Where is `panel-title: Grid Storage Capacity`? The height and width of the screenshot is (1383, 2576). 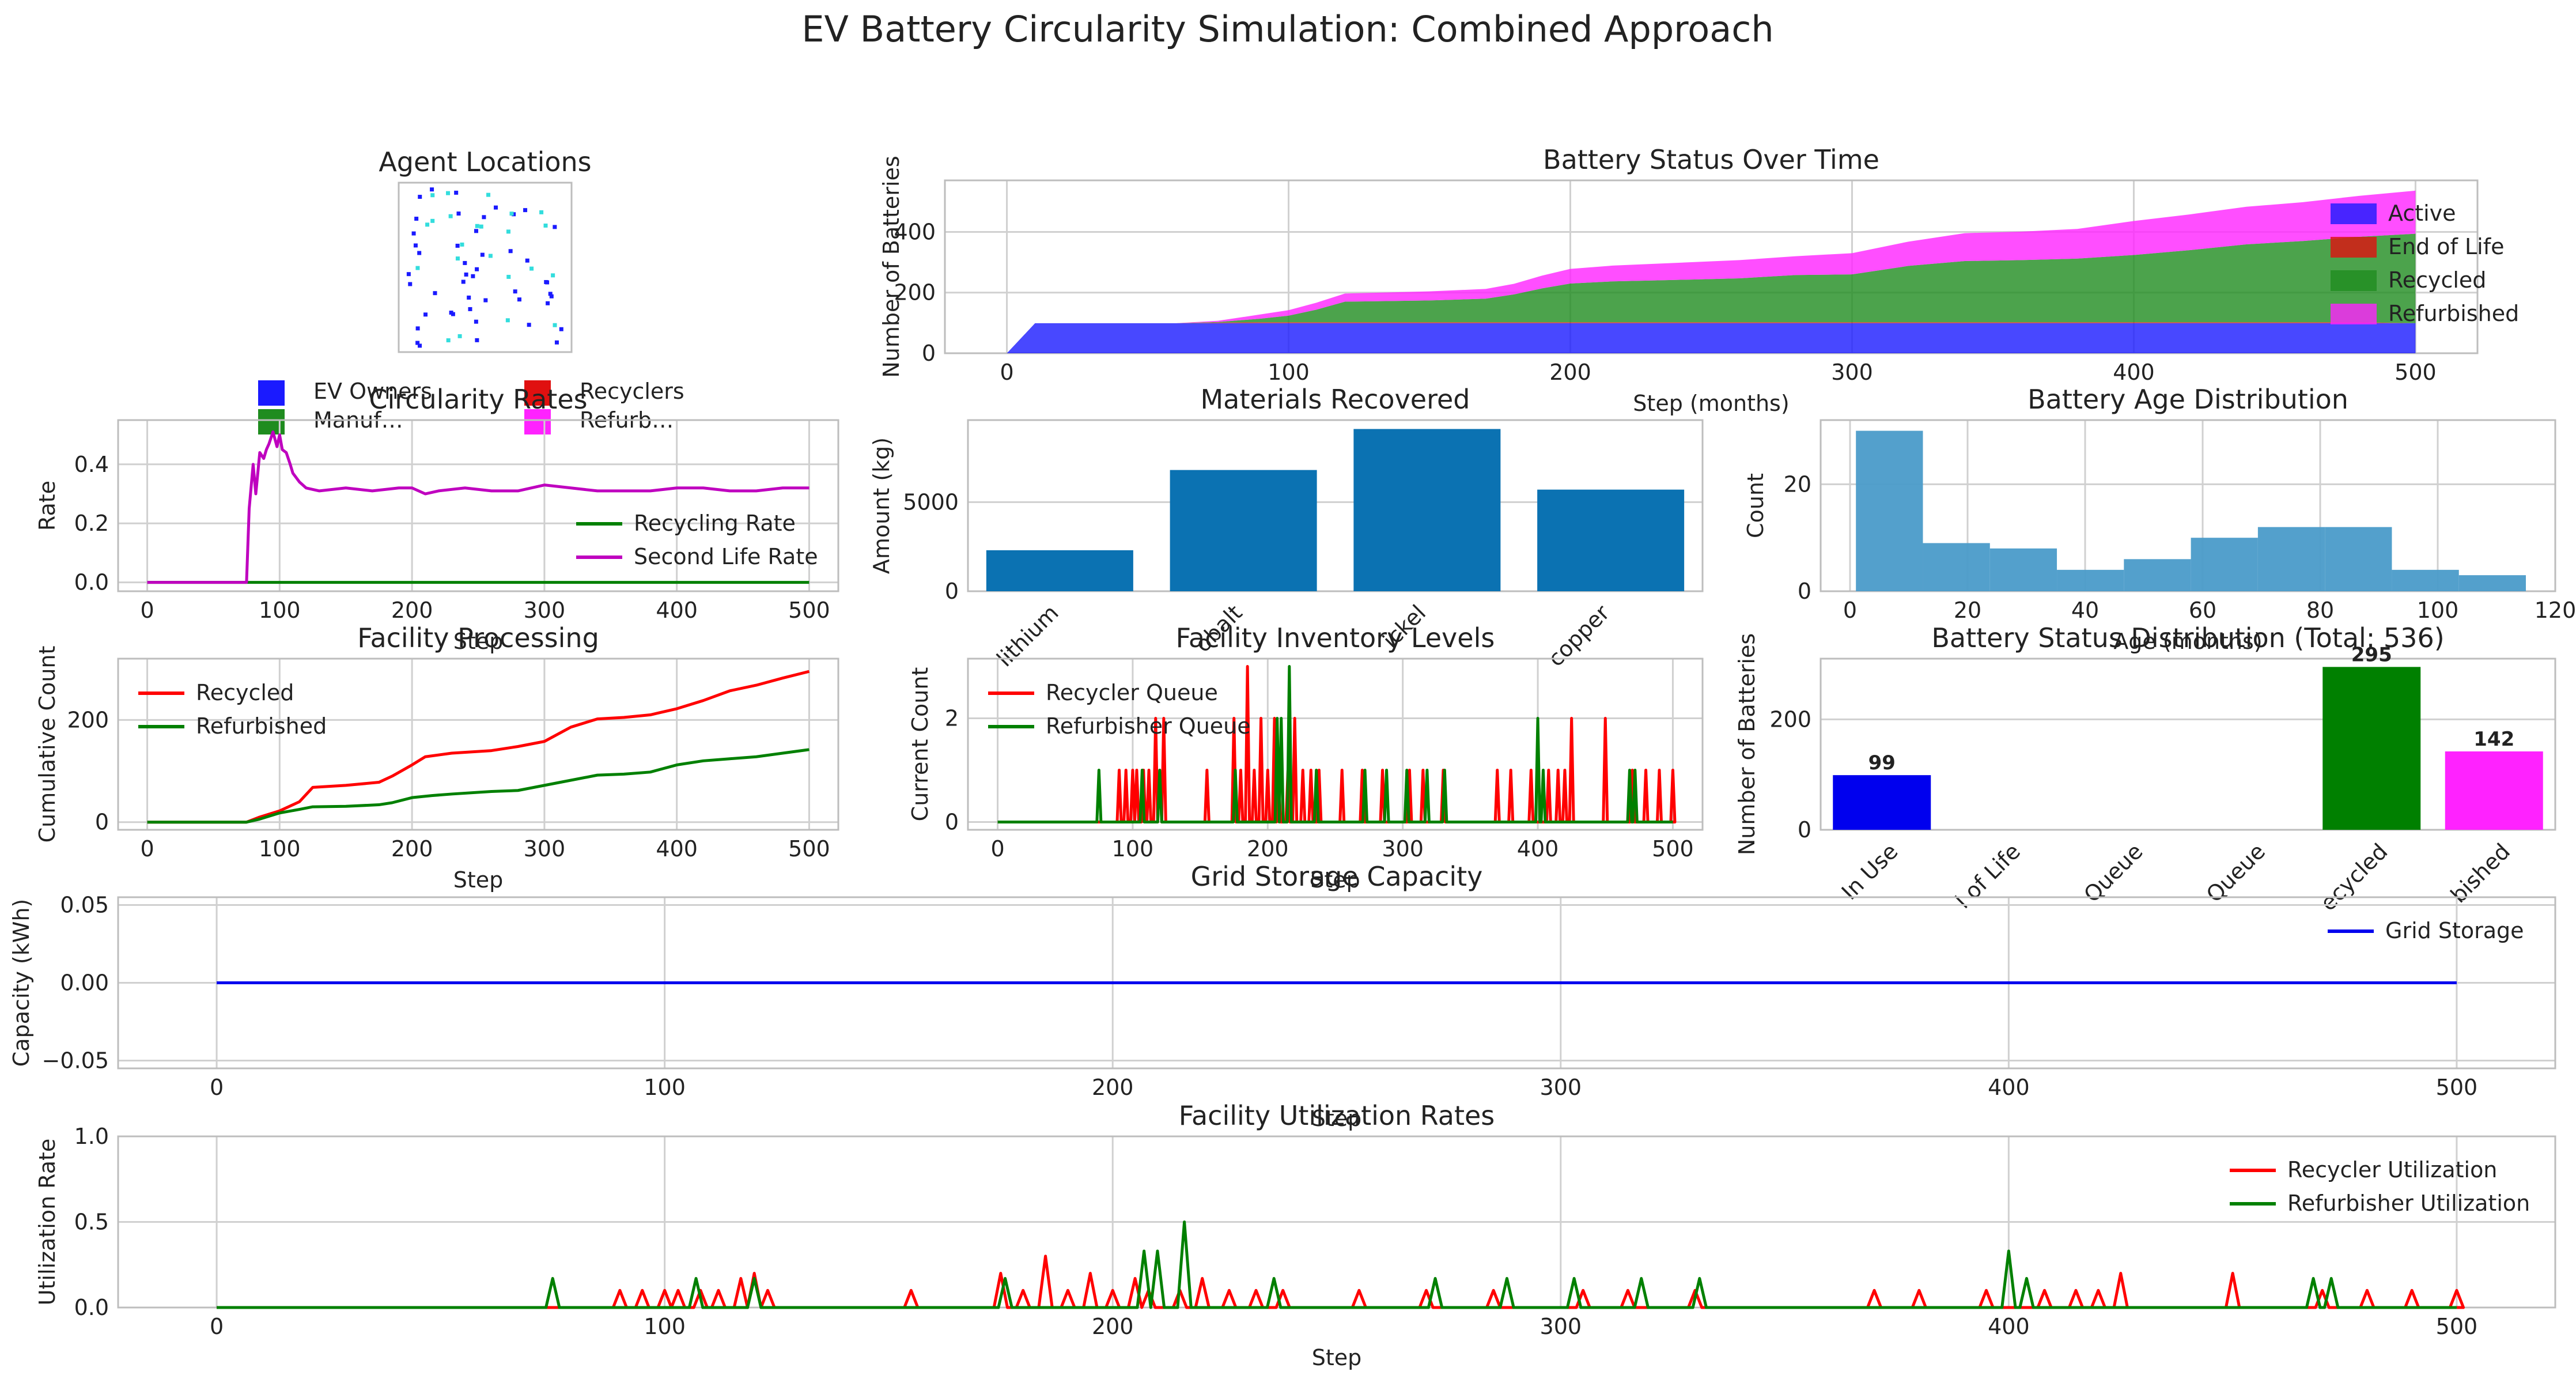 panel-title: Grid Storage Capacity is located at coordinates (1337, 877).